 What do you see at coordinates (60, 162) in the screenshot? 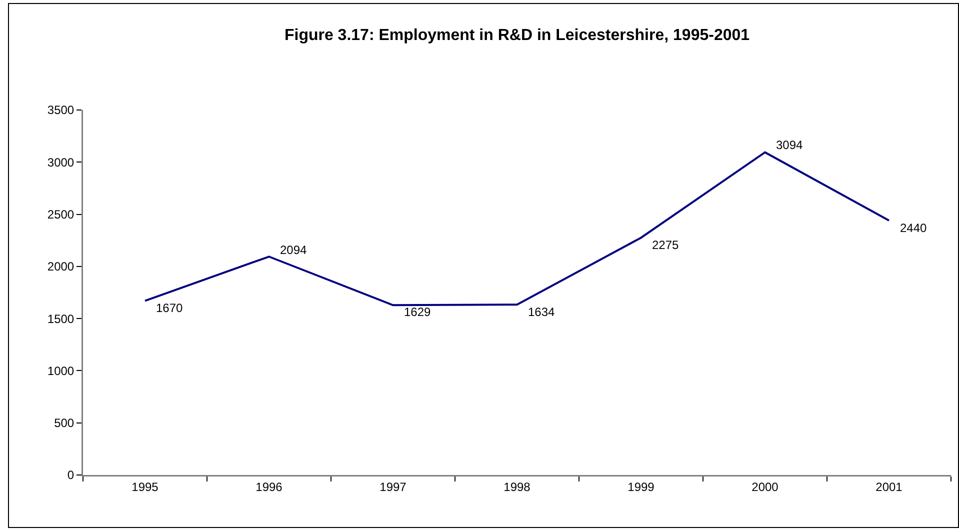
I see `y-tick-label: 3000` at bounding box center [60, 162].